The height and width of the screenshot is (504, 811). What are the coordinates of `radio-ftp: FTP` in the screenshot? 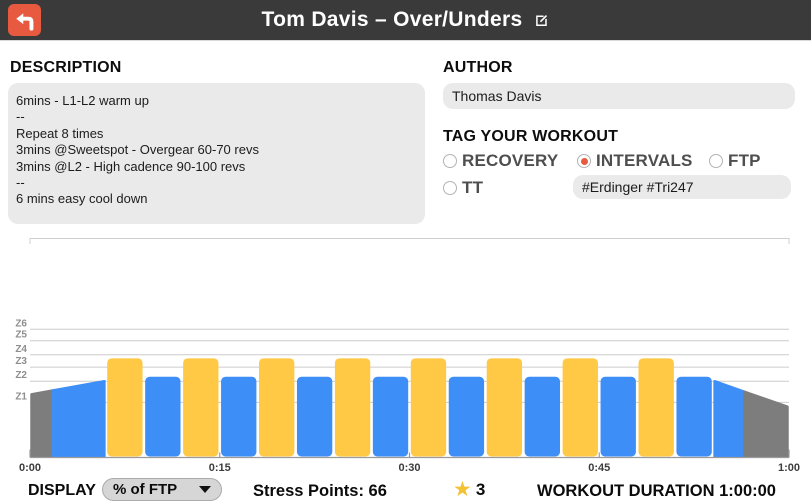 It's located at (735, 161).